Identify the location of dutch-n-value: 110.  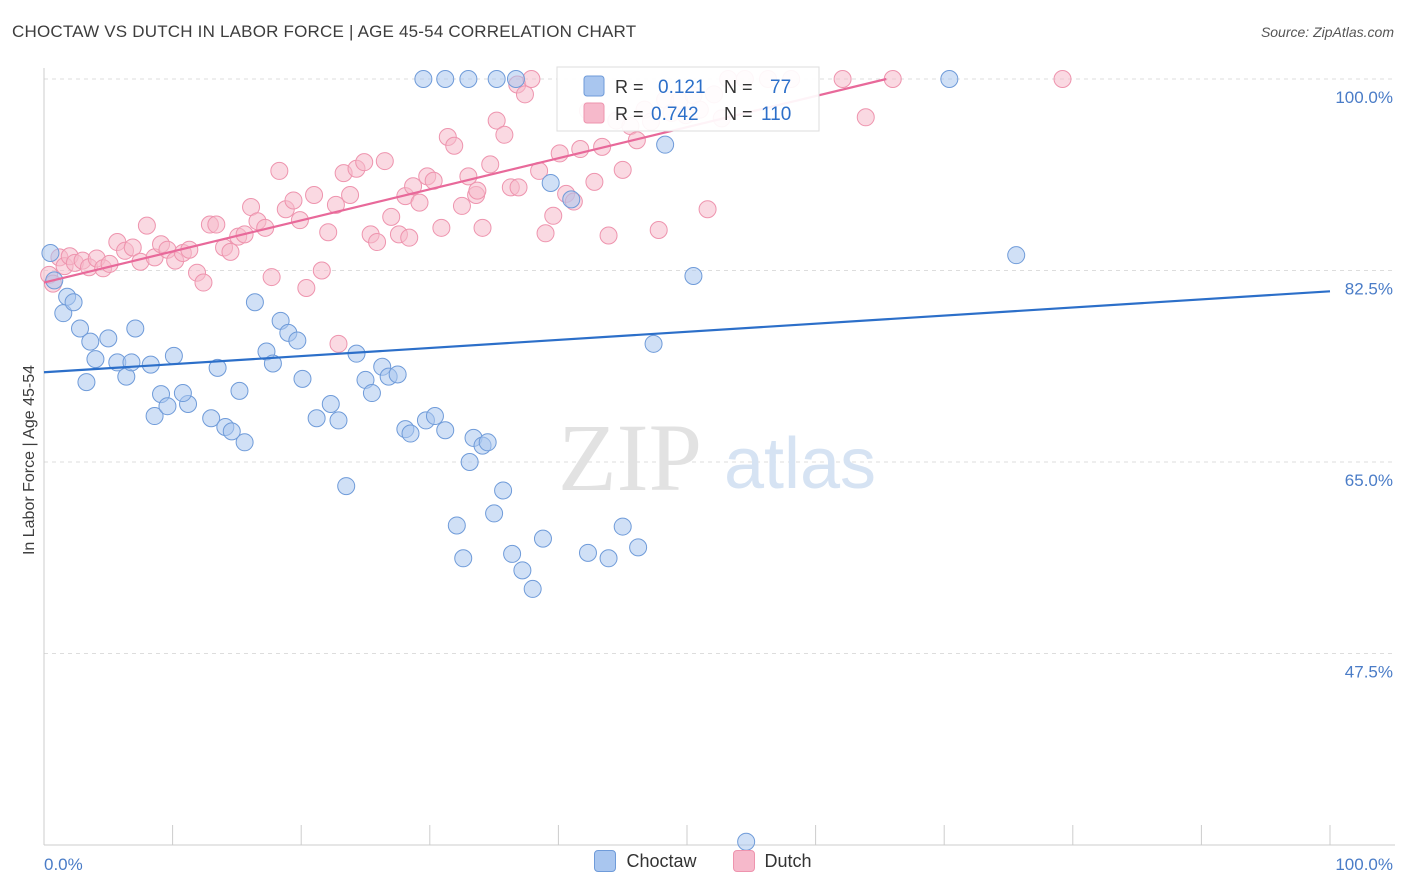
(776, 114).